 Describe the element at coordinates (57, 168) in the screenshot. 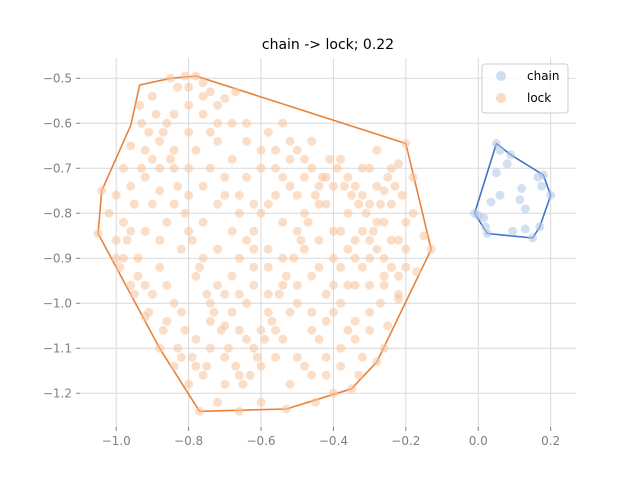

I see `y-tick-label: −0.7` at that location.